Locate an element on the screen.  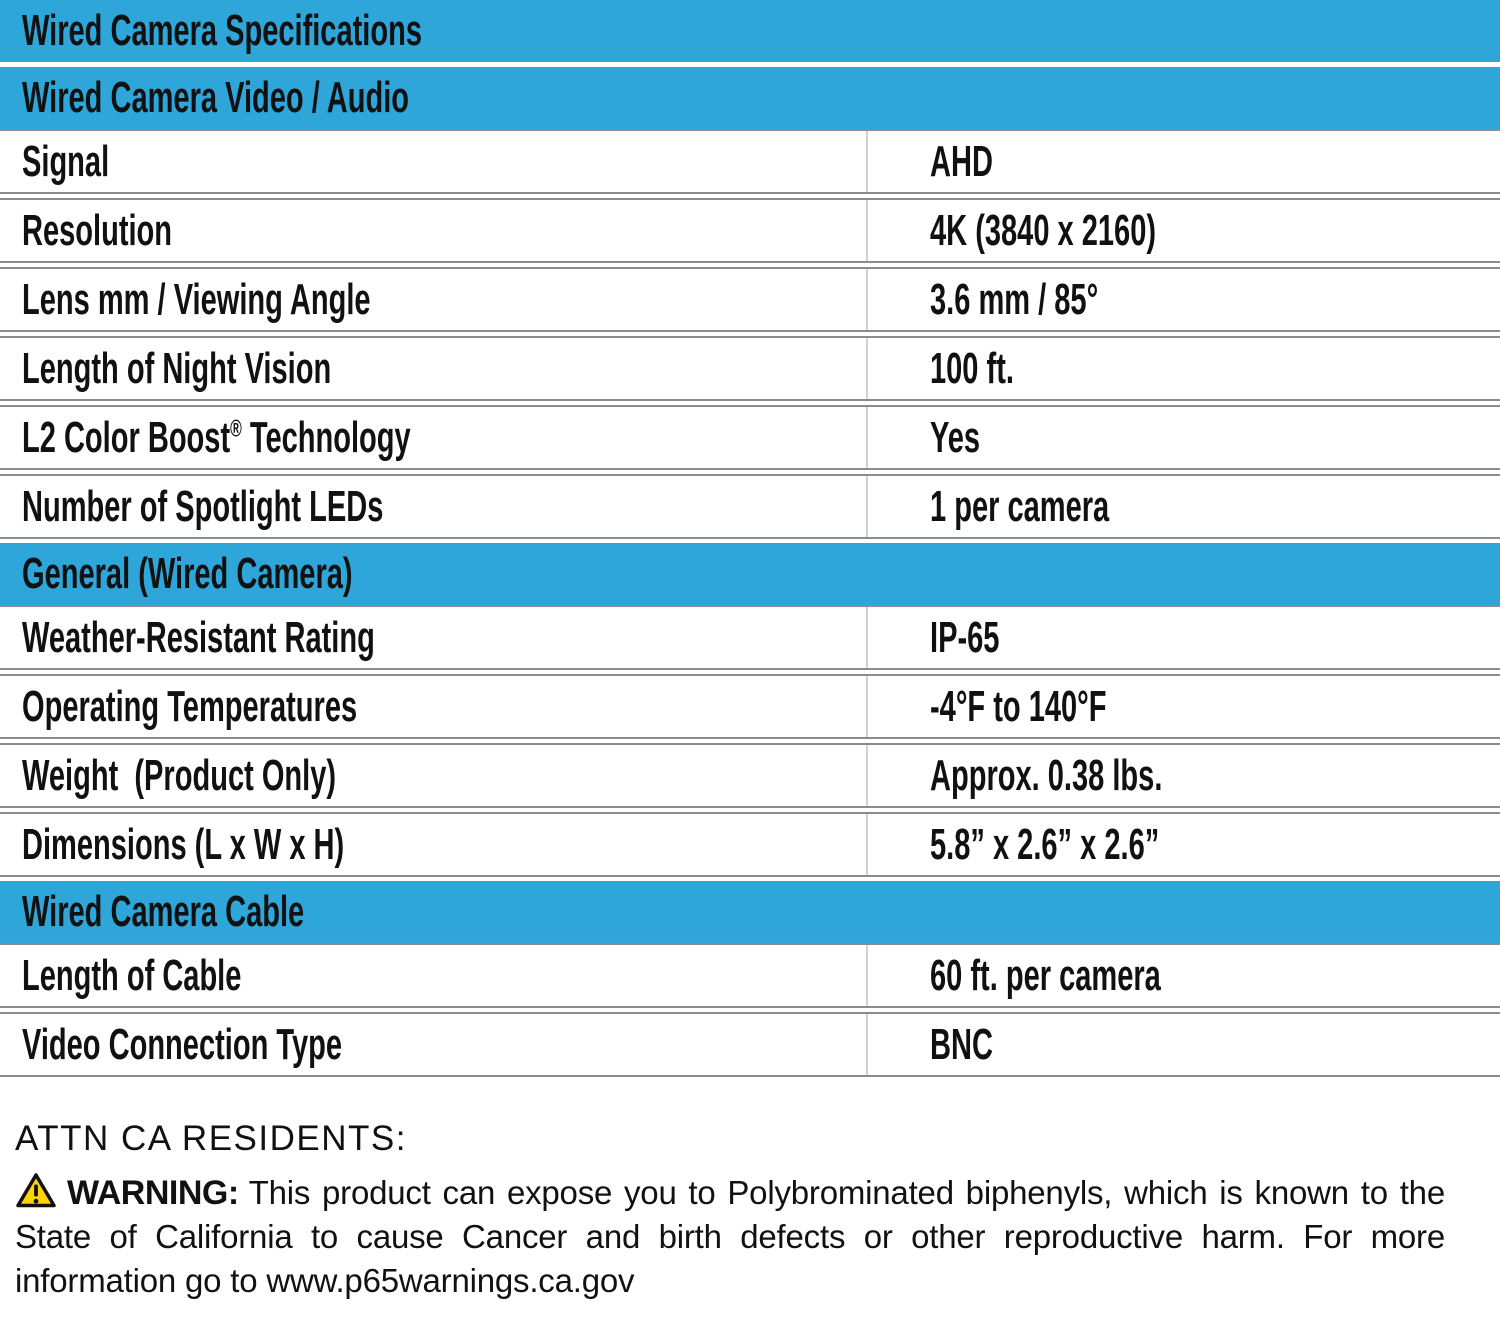
spec-label-cell: Length of Night Vision is located at coordinates (434, 368).